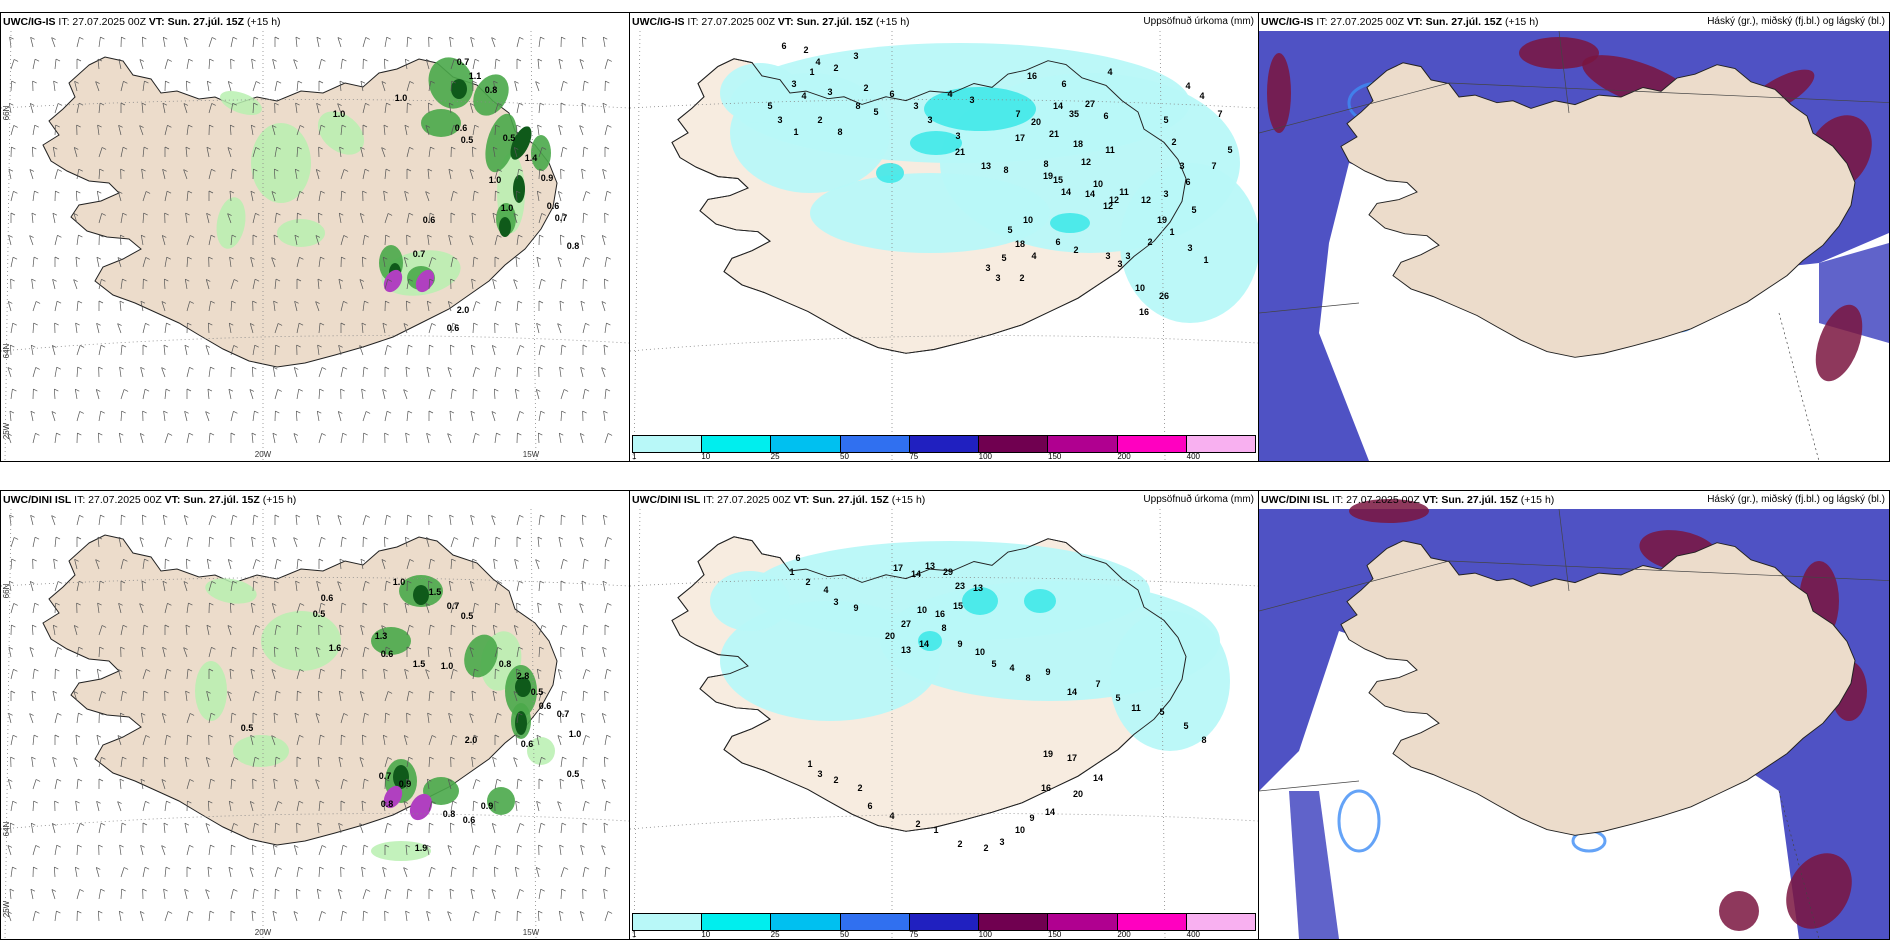 This screenshot has height=950, width=1900. What do you see at coordinates (944, 922) in the screenshot?
I see `colorbar-swatches` at bounding box center [944, 922].